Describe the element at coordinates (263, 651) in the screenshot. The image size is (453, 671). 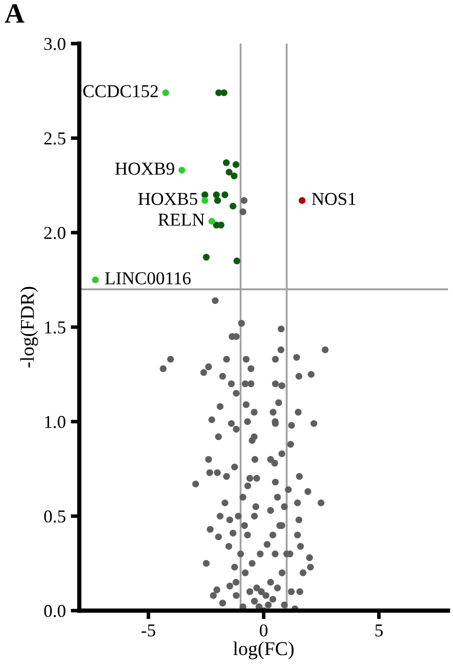
I see `x-axis-title: log(FC)` at that location.